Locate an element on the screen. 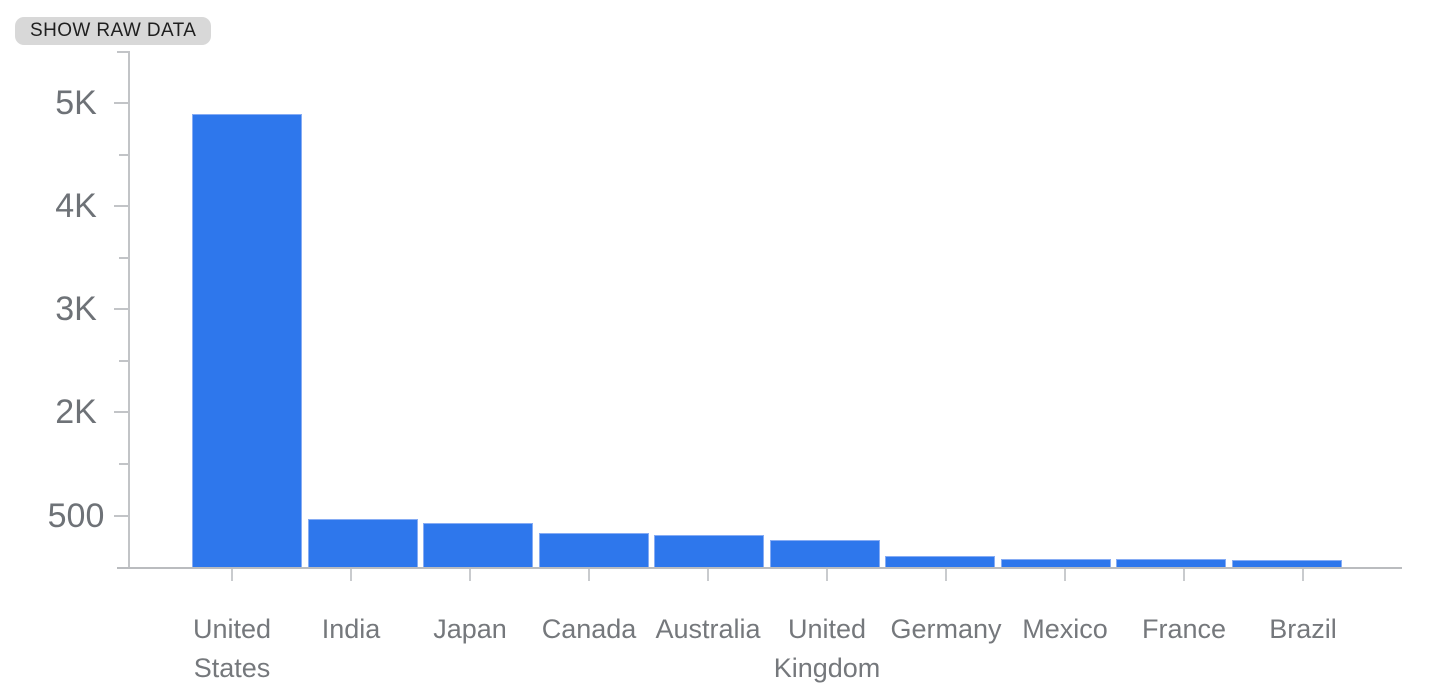 This screenshot has width=1442, height=698. x-axis-label: India is located at coordinates (351, 629).